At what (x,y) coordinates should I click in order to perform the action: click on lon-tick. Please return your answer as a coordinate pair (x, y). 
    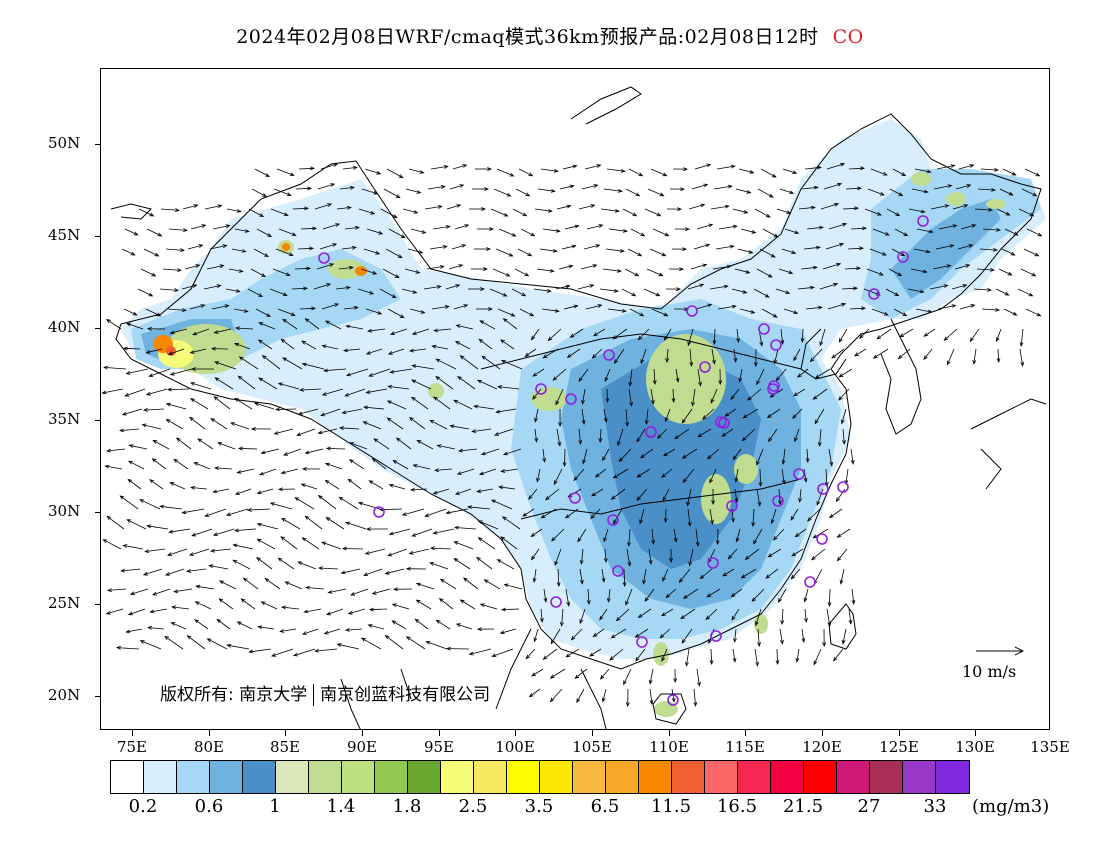
    Looking at the image, I should click on (515, 733).